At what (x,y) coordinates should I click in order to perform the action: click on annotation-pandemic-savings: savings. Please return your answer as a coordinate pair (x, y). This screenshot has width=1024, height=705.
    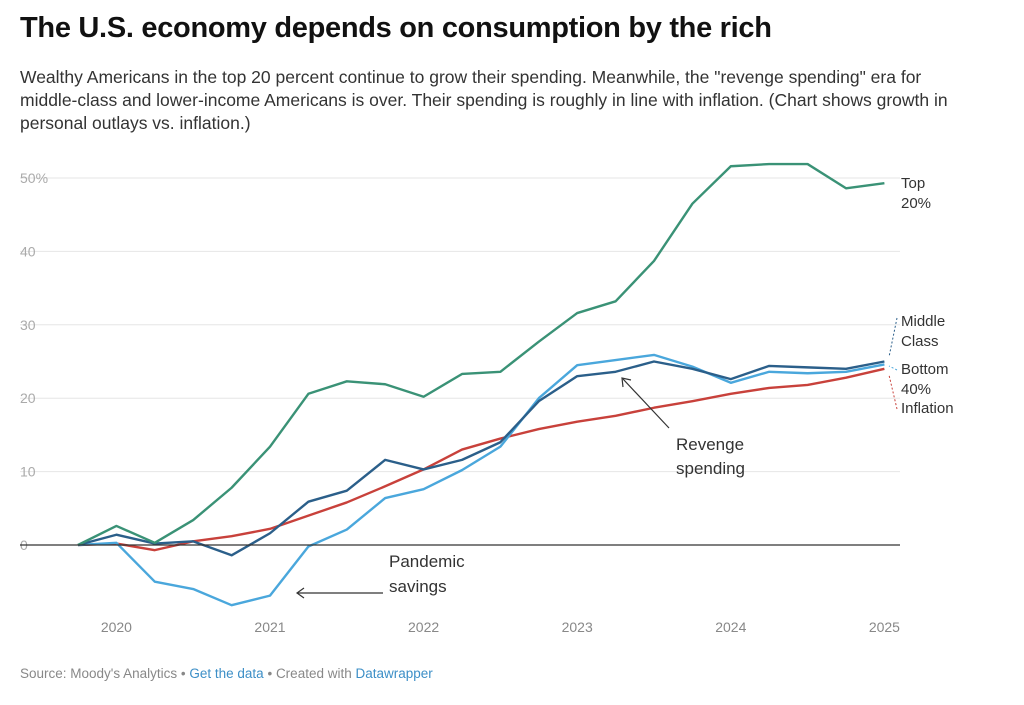
    Looking at the image, I should click on (418, 586).